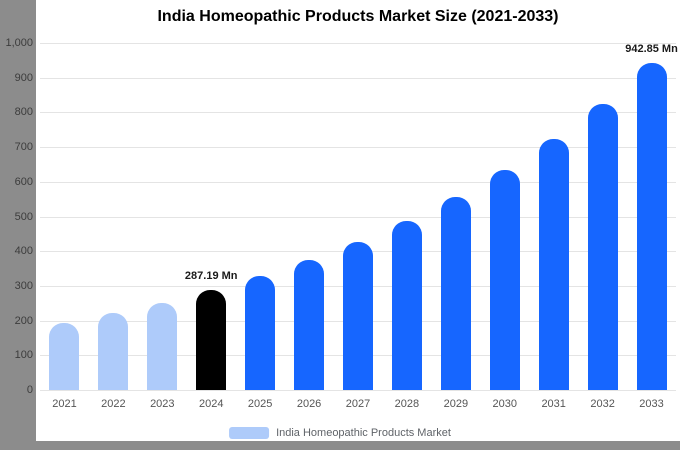 Image resolution: width=680 pixels, height=450 pixels. I want to click on x-axis-label-2032: 2032, so click(602, 404).